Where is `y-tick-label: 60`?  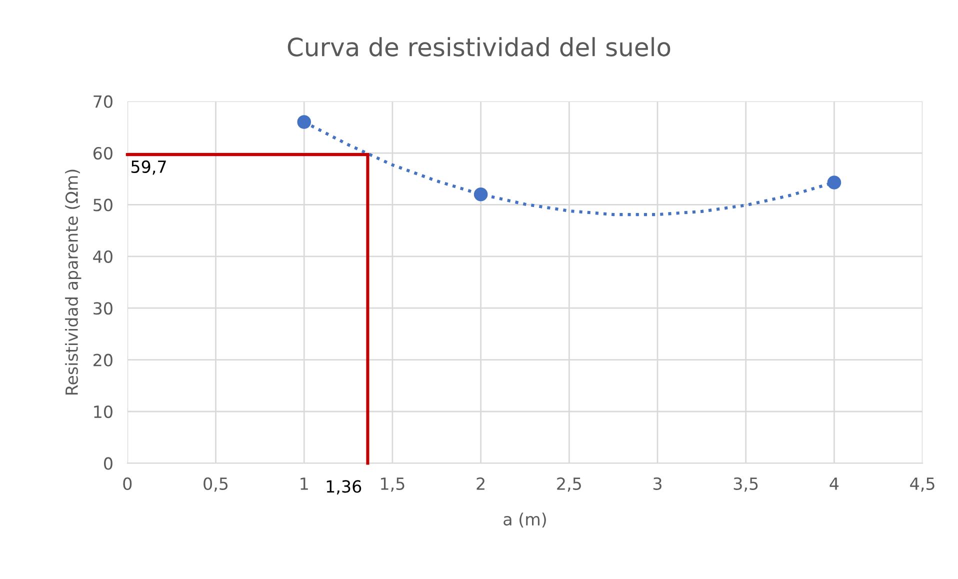 y-tick-label: 60 is located at coordinates (102, 153).